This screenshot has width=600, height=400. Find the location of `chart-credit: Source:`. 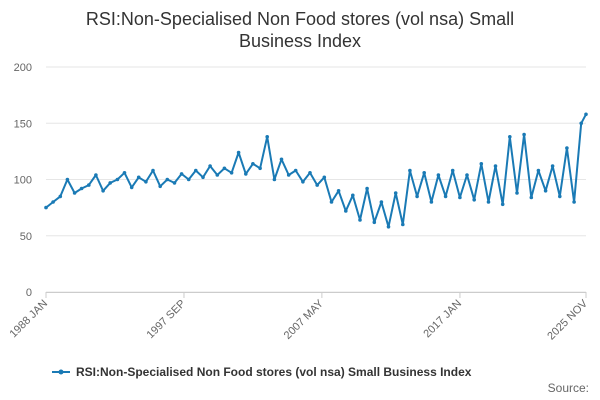

chart-credit: Source: is located at coordinates (568, 388).